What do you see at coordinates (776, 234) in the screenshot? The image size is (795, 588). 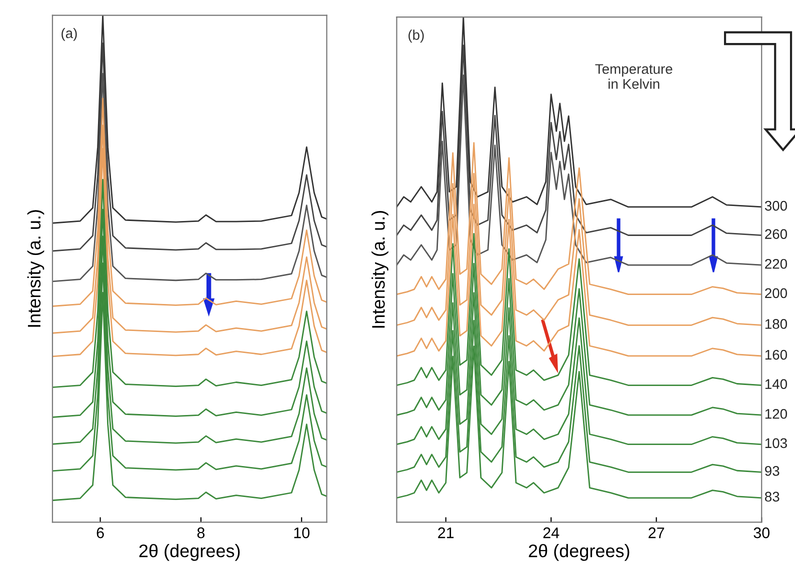 I see `series-label: 260` at bounding box center [776, 234].